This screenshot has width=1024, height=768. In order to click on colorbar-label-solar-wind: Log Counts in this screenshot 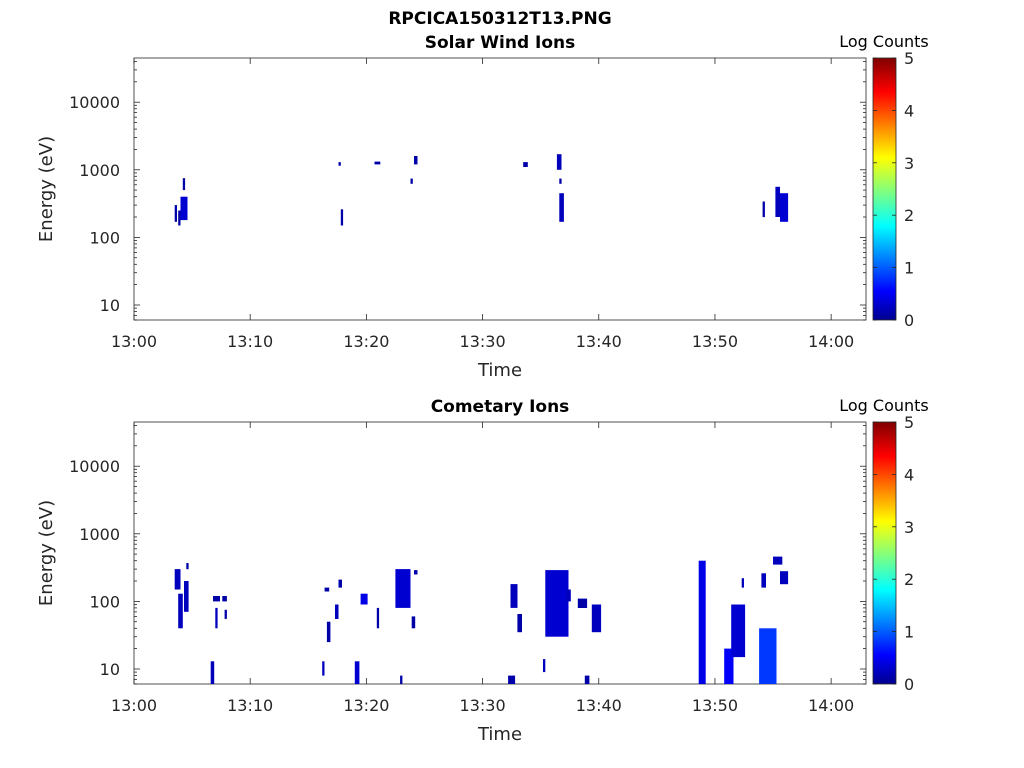, I will do `click(884, 41)`.